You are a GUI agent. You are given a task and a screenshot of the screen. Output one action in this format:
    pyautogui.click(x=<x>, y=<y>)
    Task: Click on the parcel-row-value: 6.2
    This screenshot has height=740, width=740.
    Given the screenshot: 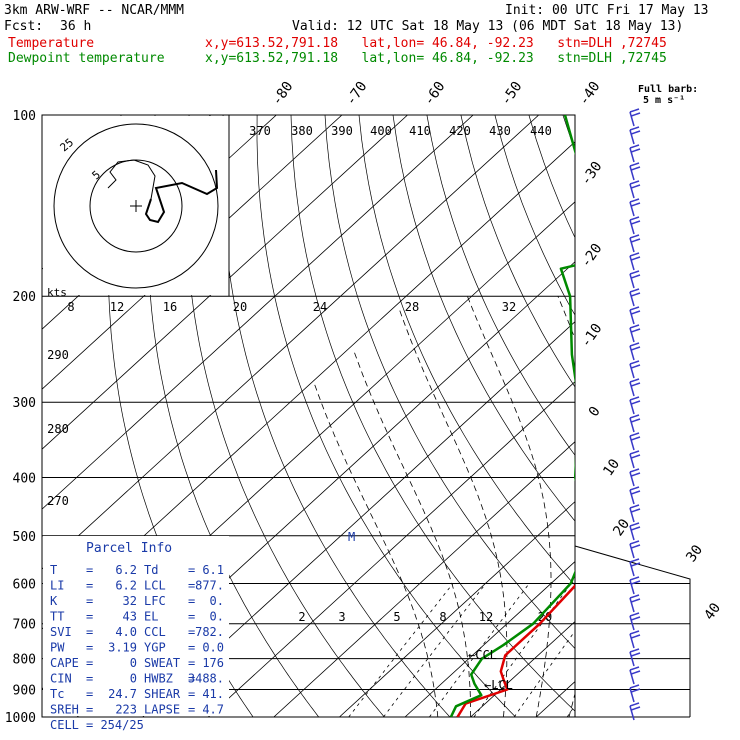 What is the action you would take?
    pyautogui.click(x=126, y=570)
    